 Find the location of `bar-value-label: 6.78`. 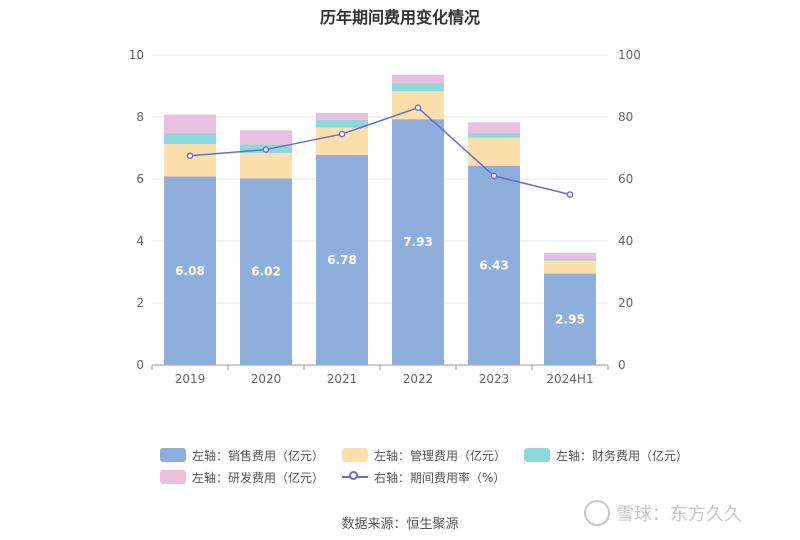

bar-value-label: 6.78 is located at coordinates (342, 260).